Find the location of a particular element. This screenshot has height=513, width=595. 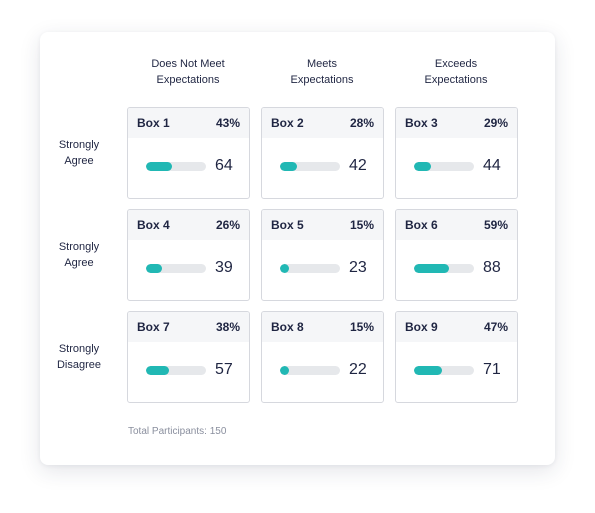

box-body: 88 is located at coordinates (456, 270).